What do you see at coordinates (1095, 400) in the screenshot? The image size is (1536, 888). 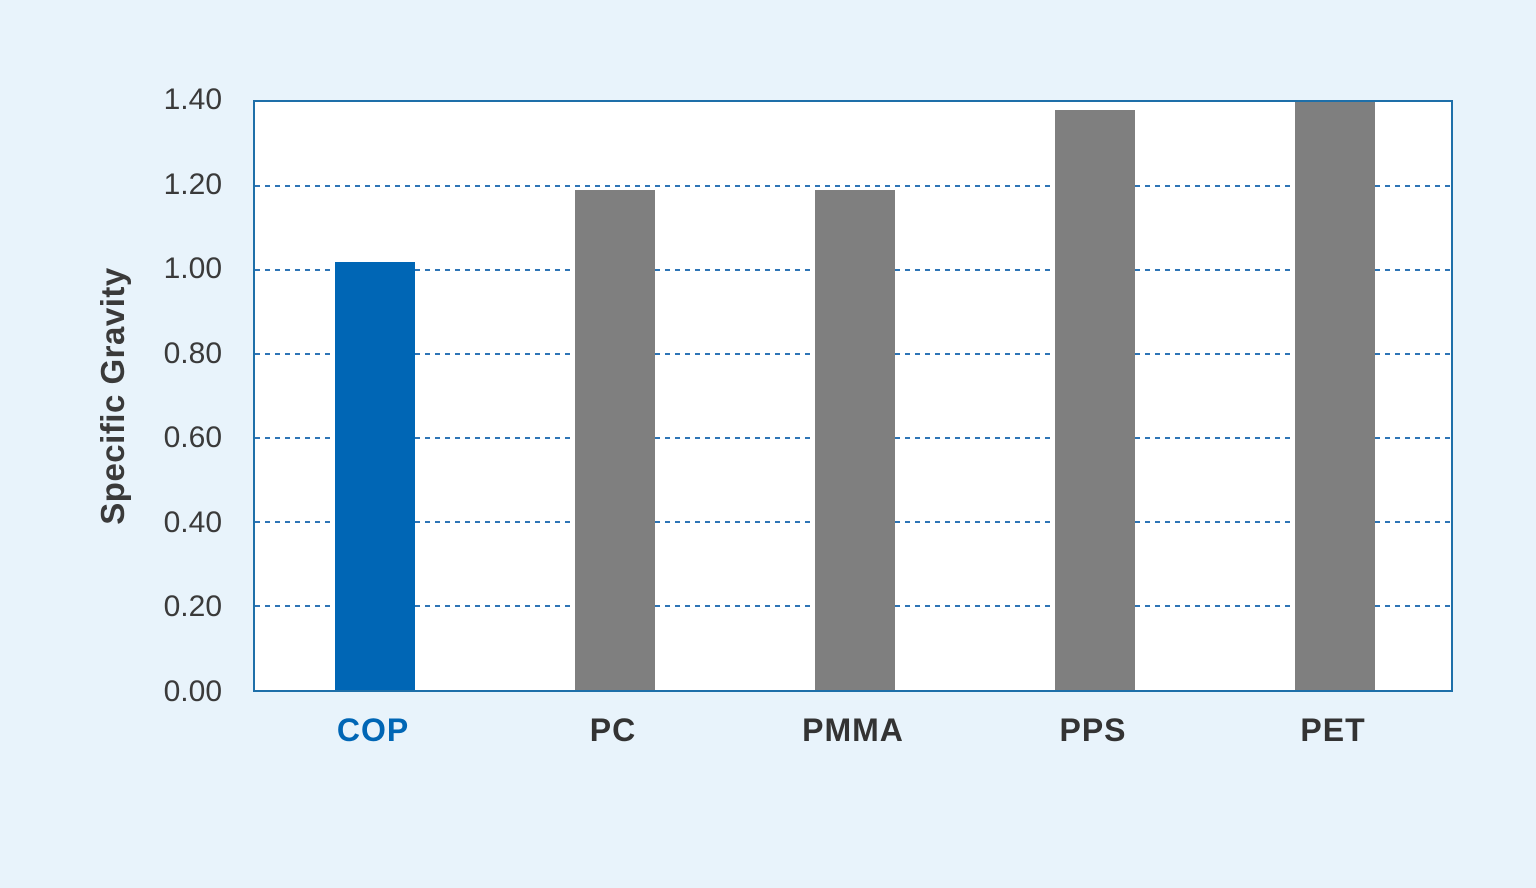 I see `bar-pps` at bounding box center [1095, 400].